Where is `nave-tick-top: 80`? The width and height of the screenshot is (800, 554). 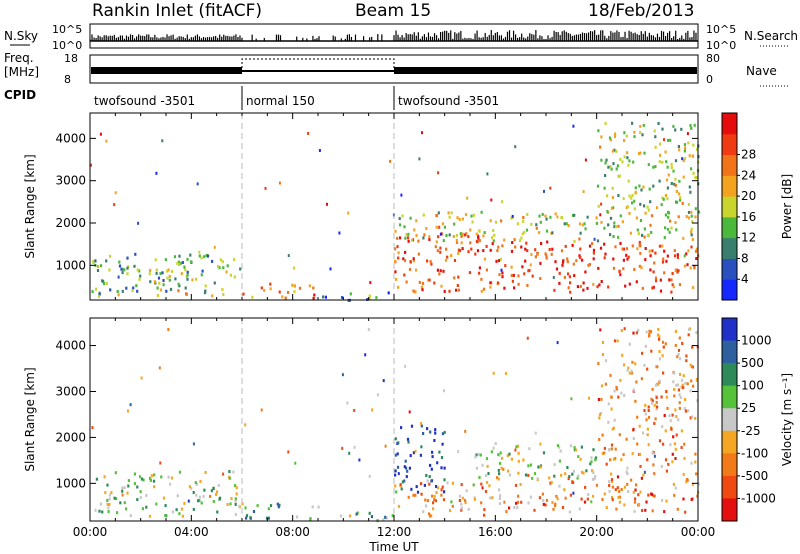
nave-tick-top: 80 is located at coordinates (713, 58).